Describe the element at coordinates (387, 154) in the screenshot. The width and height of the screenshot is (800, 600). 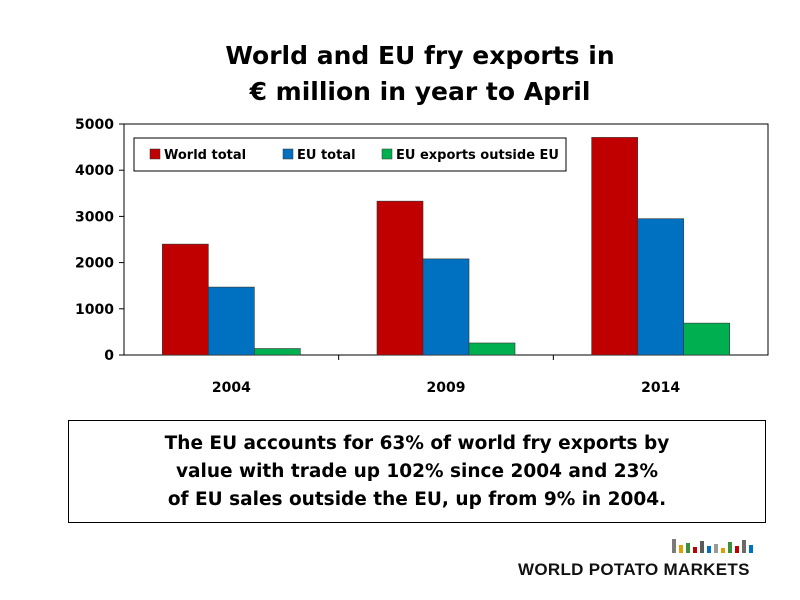
I see `legend-swatch-eu-exports-outside-eu` at that location.